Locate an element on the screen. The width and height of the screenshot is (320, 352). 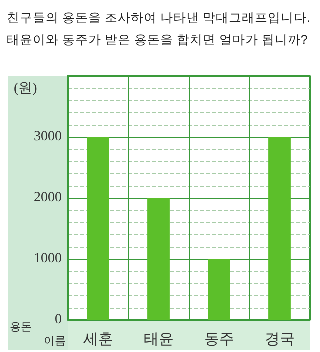
y-tick-label: 1000 is located at coordinates (48, 259).